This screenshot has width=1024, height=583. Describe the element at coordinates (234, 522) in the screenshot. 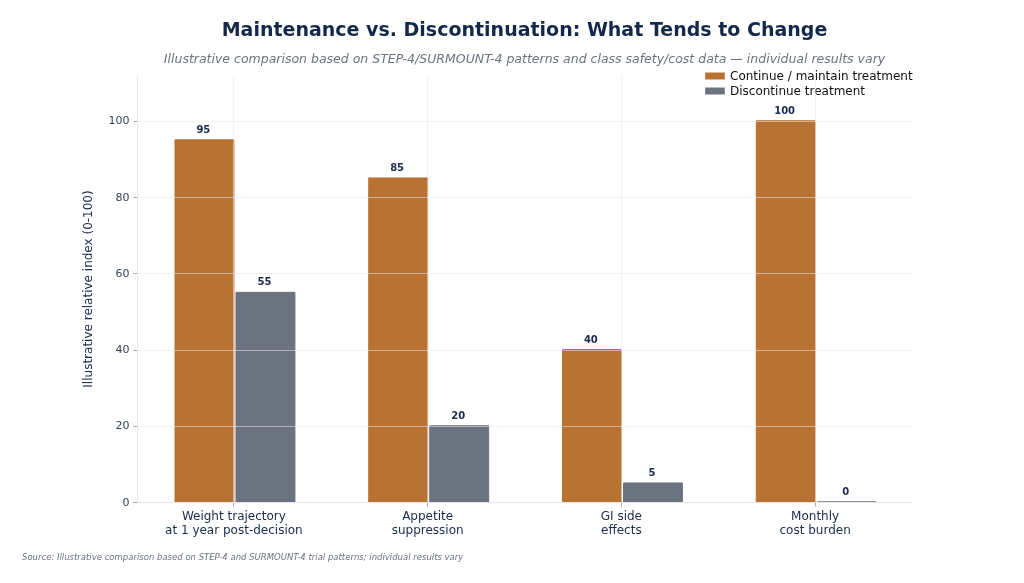

I see `x-tick-label: Weight trajectory at 1 year post-decision` at that location.